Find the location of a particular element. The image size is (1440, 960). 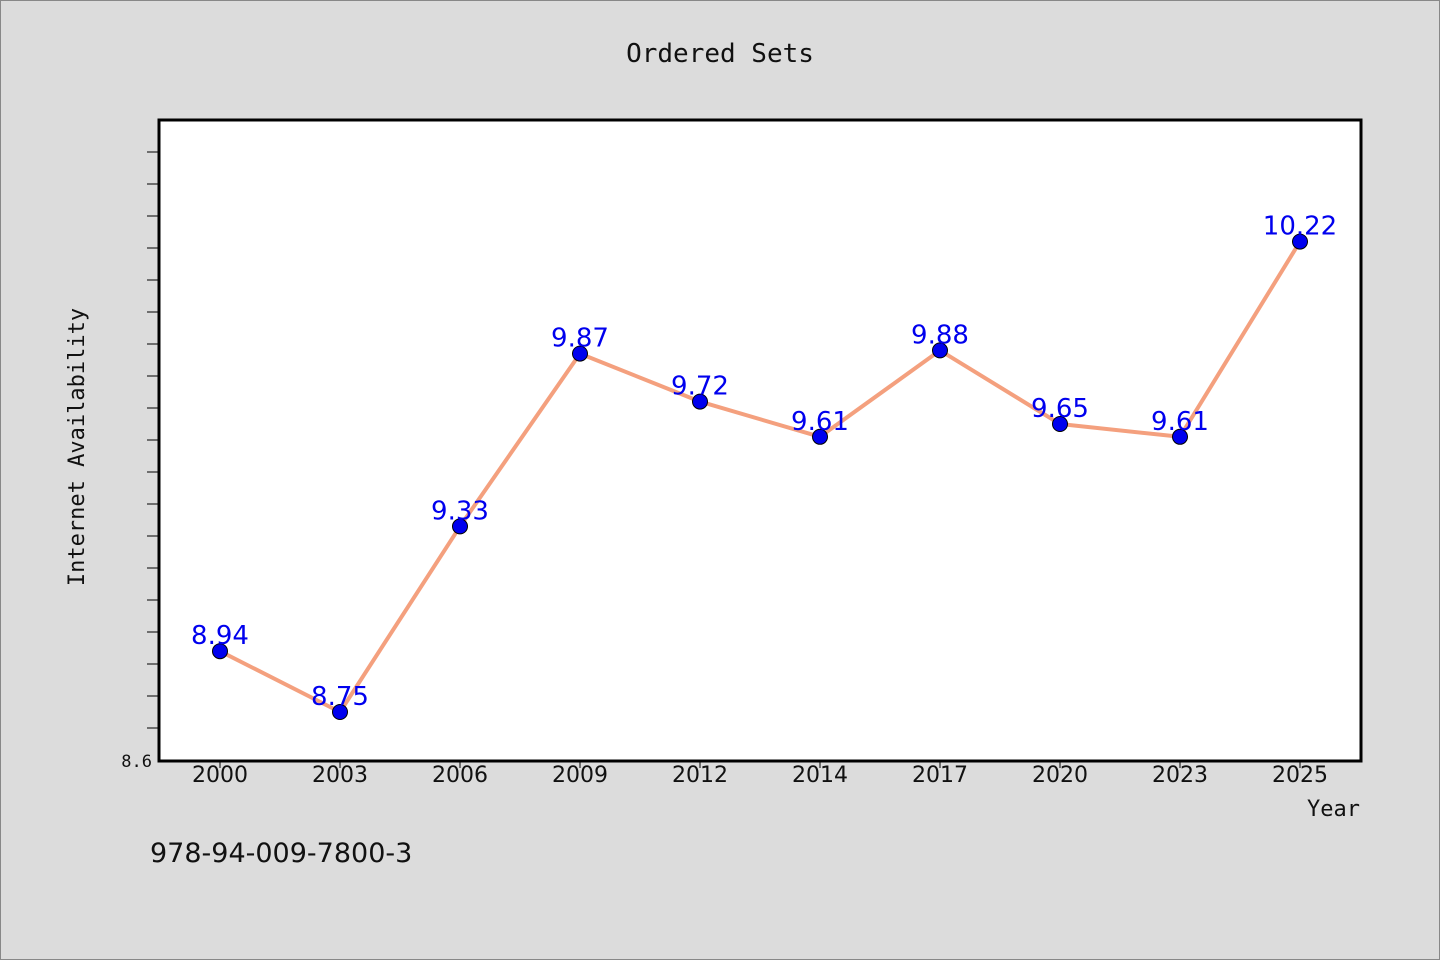

x-tick-label: 2009 is located at coordinates (580, 775).